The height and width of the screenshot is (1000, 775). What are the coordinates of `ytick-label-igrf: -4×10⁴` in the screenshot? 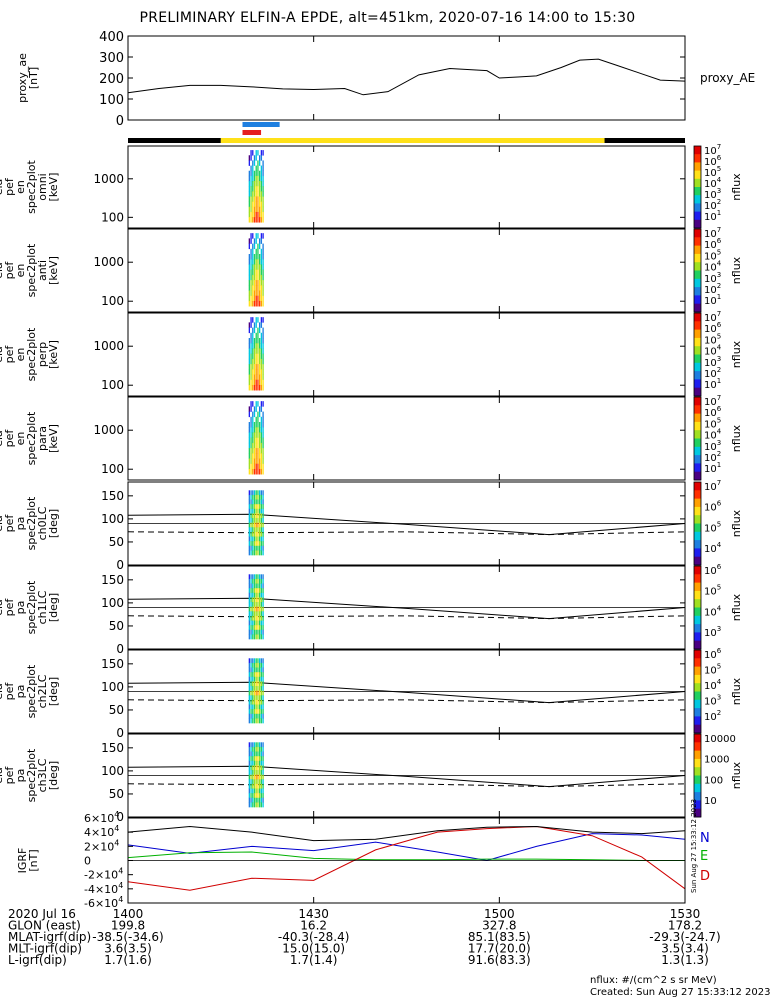 It's located at (103, 888).